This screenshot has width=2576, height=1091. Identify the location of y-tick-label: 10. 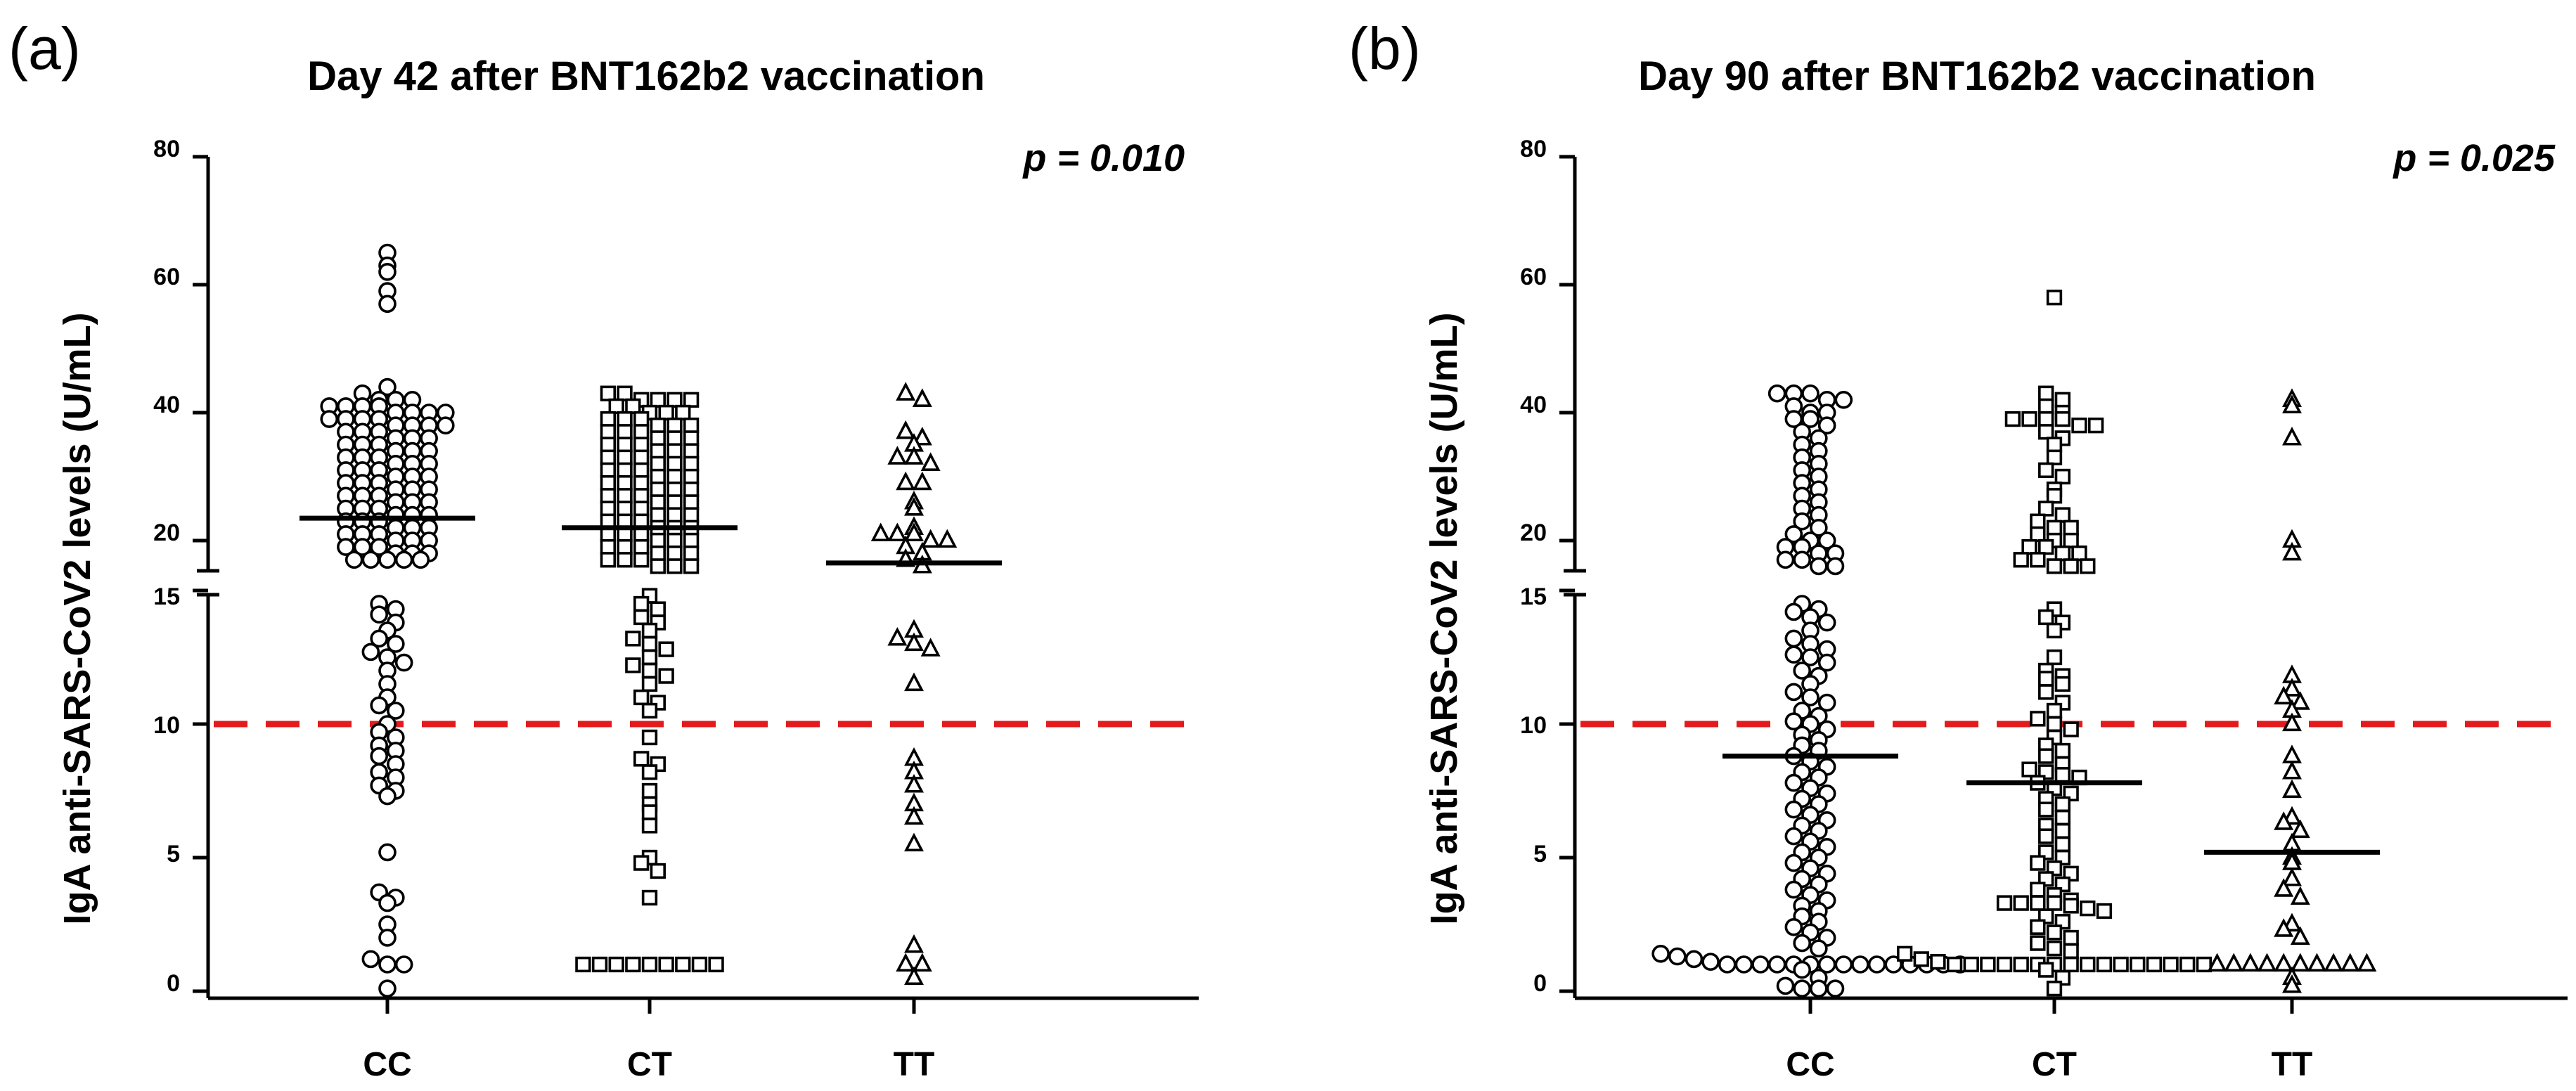
(1533, 725).